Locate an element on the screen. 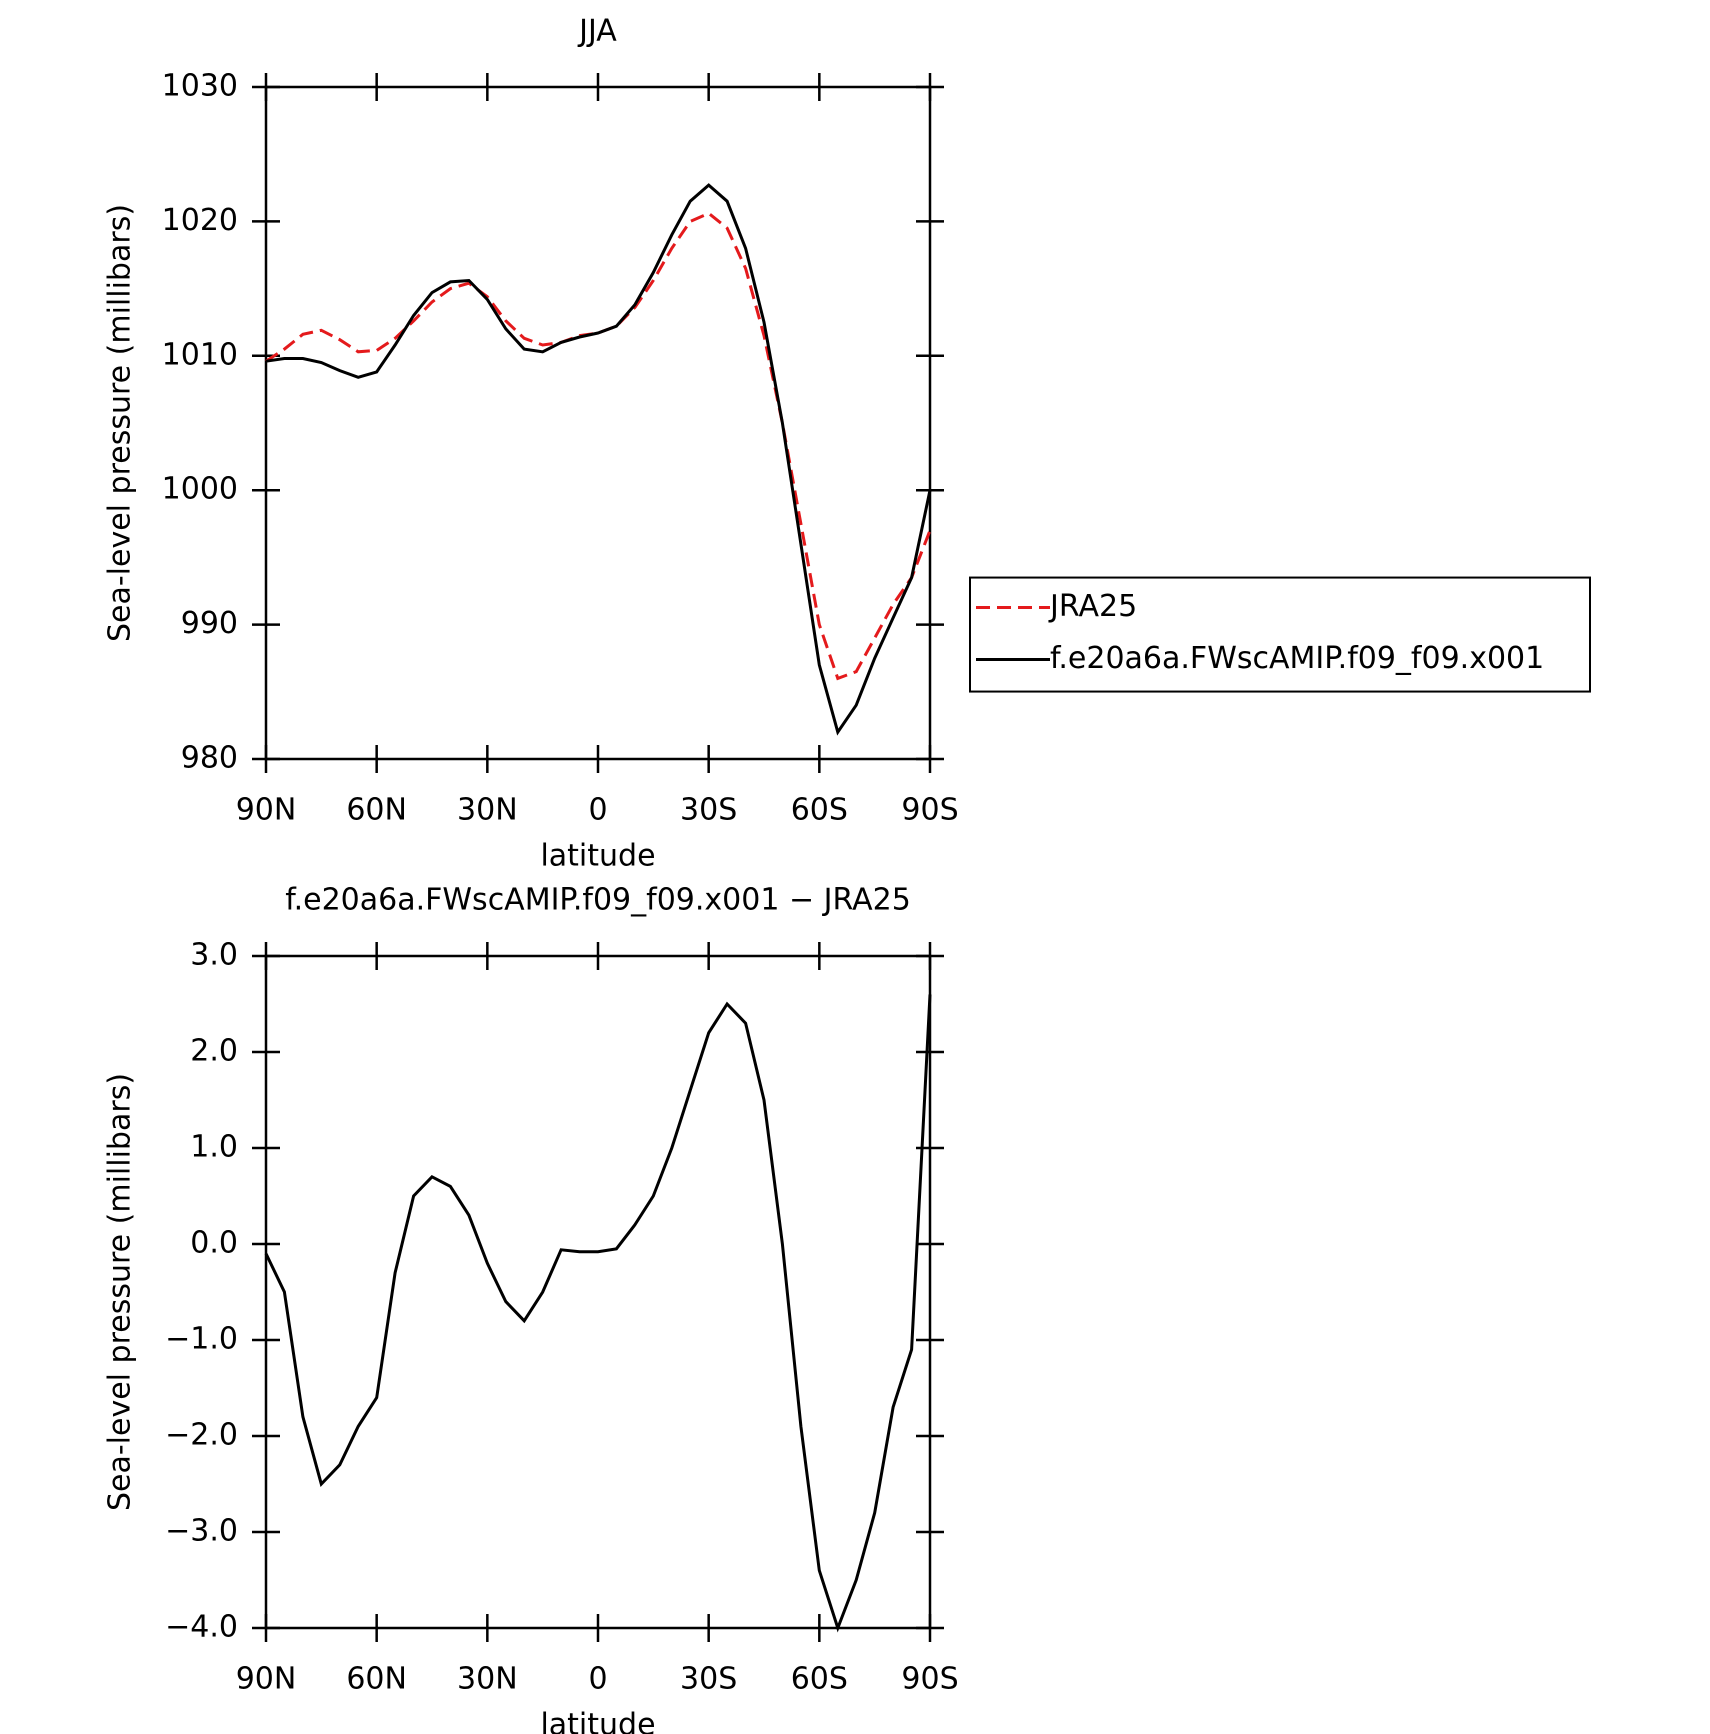 The image size is (1710, 1734). y-tick-label: 2.0 is located at coordinates (214, 1051).